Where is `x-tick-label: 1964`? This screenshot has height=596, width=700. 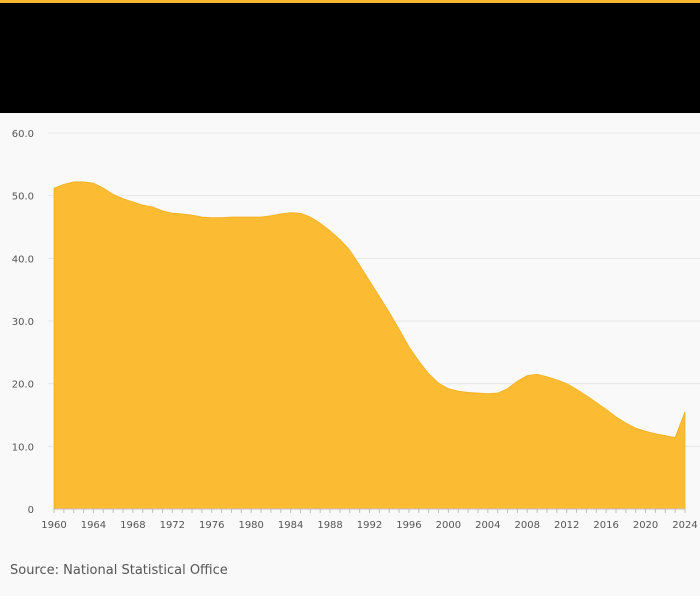 x-tick-label: 1964 is located at coordinates (93, 525).